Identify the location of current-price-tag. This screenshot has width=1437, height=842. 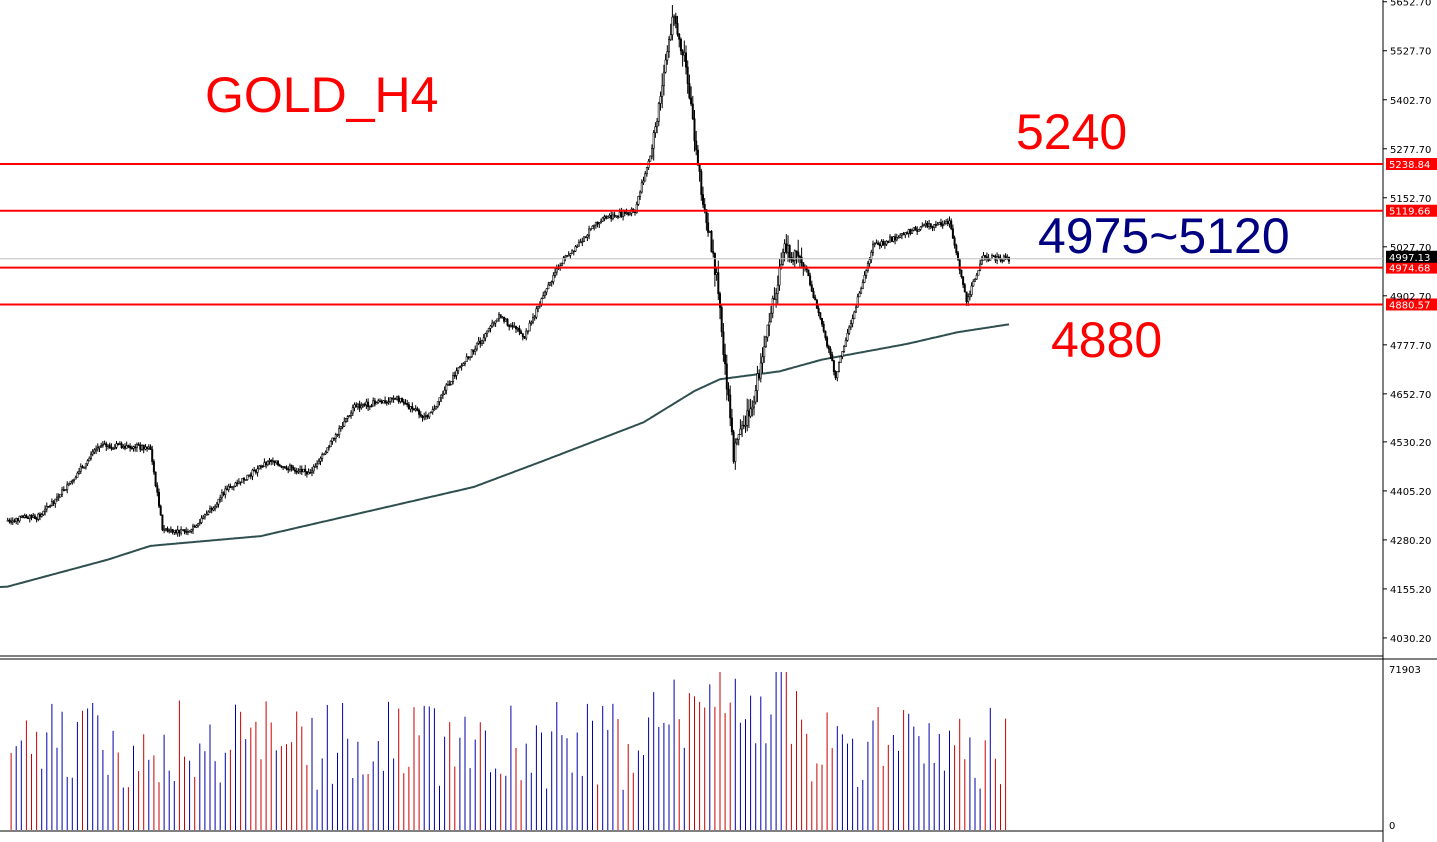
(1411, 256).